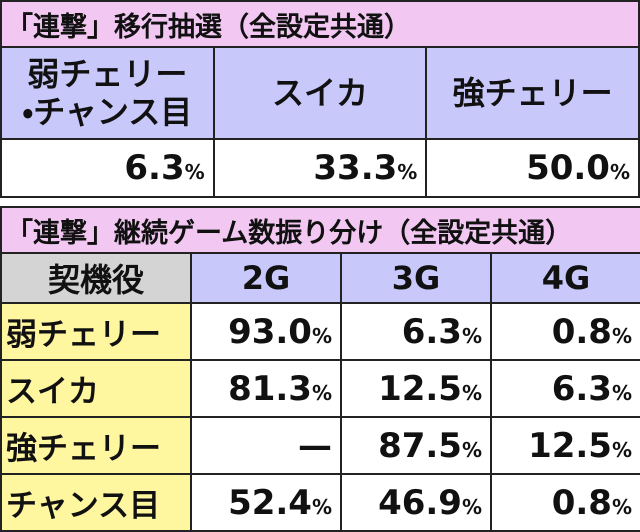 This screenshot has width=640, height=532. I want to click on header-cell: 弱チェリー ・チャンス目, so click(107, 93).